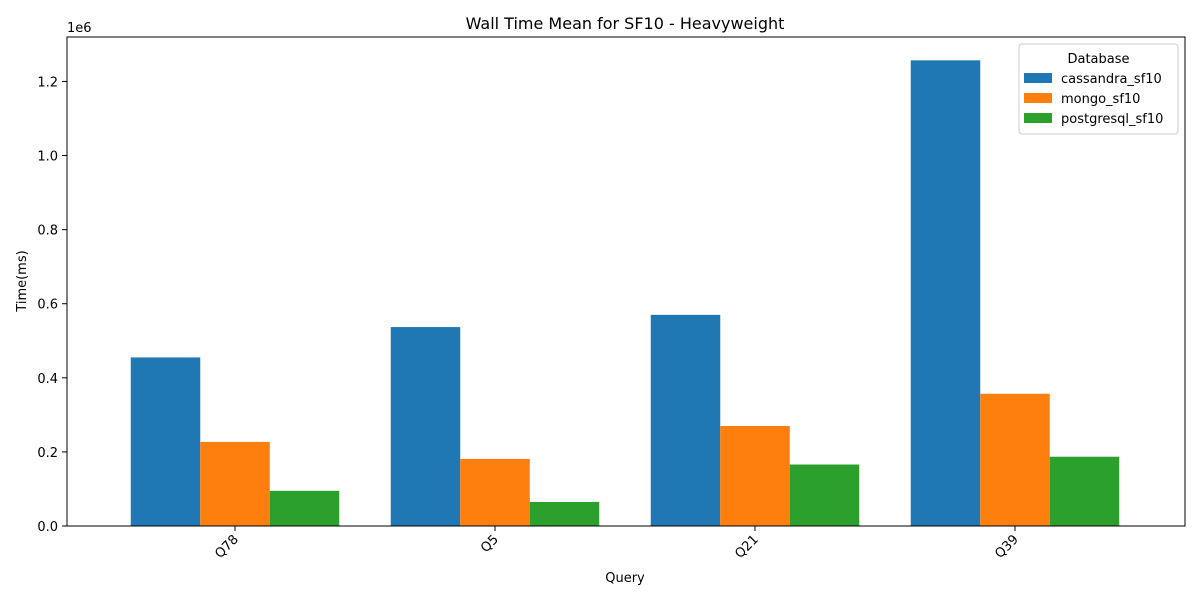 The width and height of the screenshot is (1200, 604). I want to click on bar-postgresql_sf10-Q5, so click(565, 514).